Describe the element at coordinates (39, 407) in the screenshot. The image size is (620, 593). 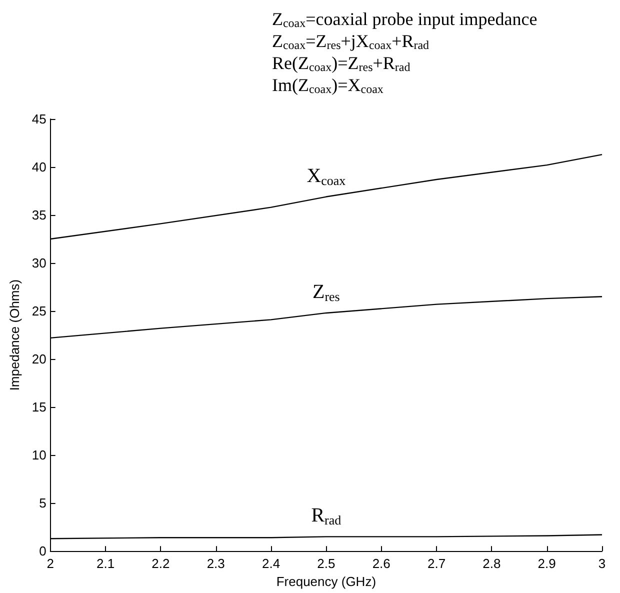
I see `y-tick-label: 15` at that location.